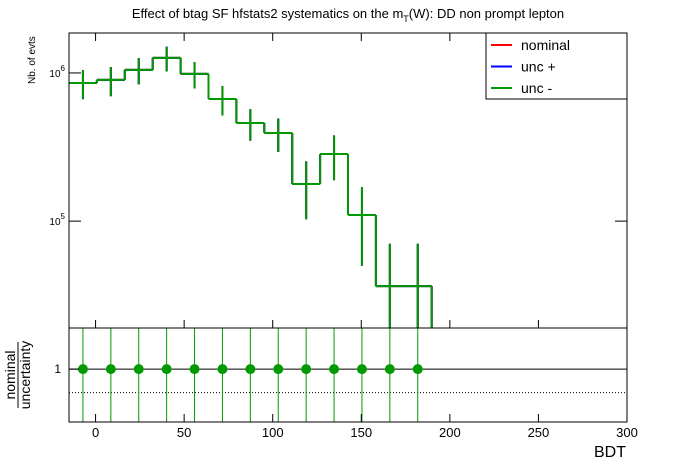 This screenshot has height=472, width=696. I want to click on x-tick-label: 0, so click(95, 432).